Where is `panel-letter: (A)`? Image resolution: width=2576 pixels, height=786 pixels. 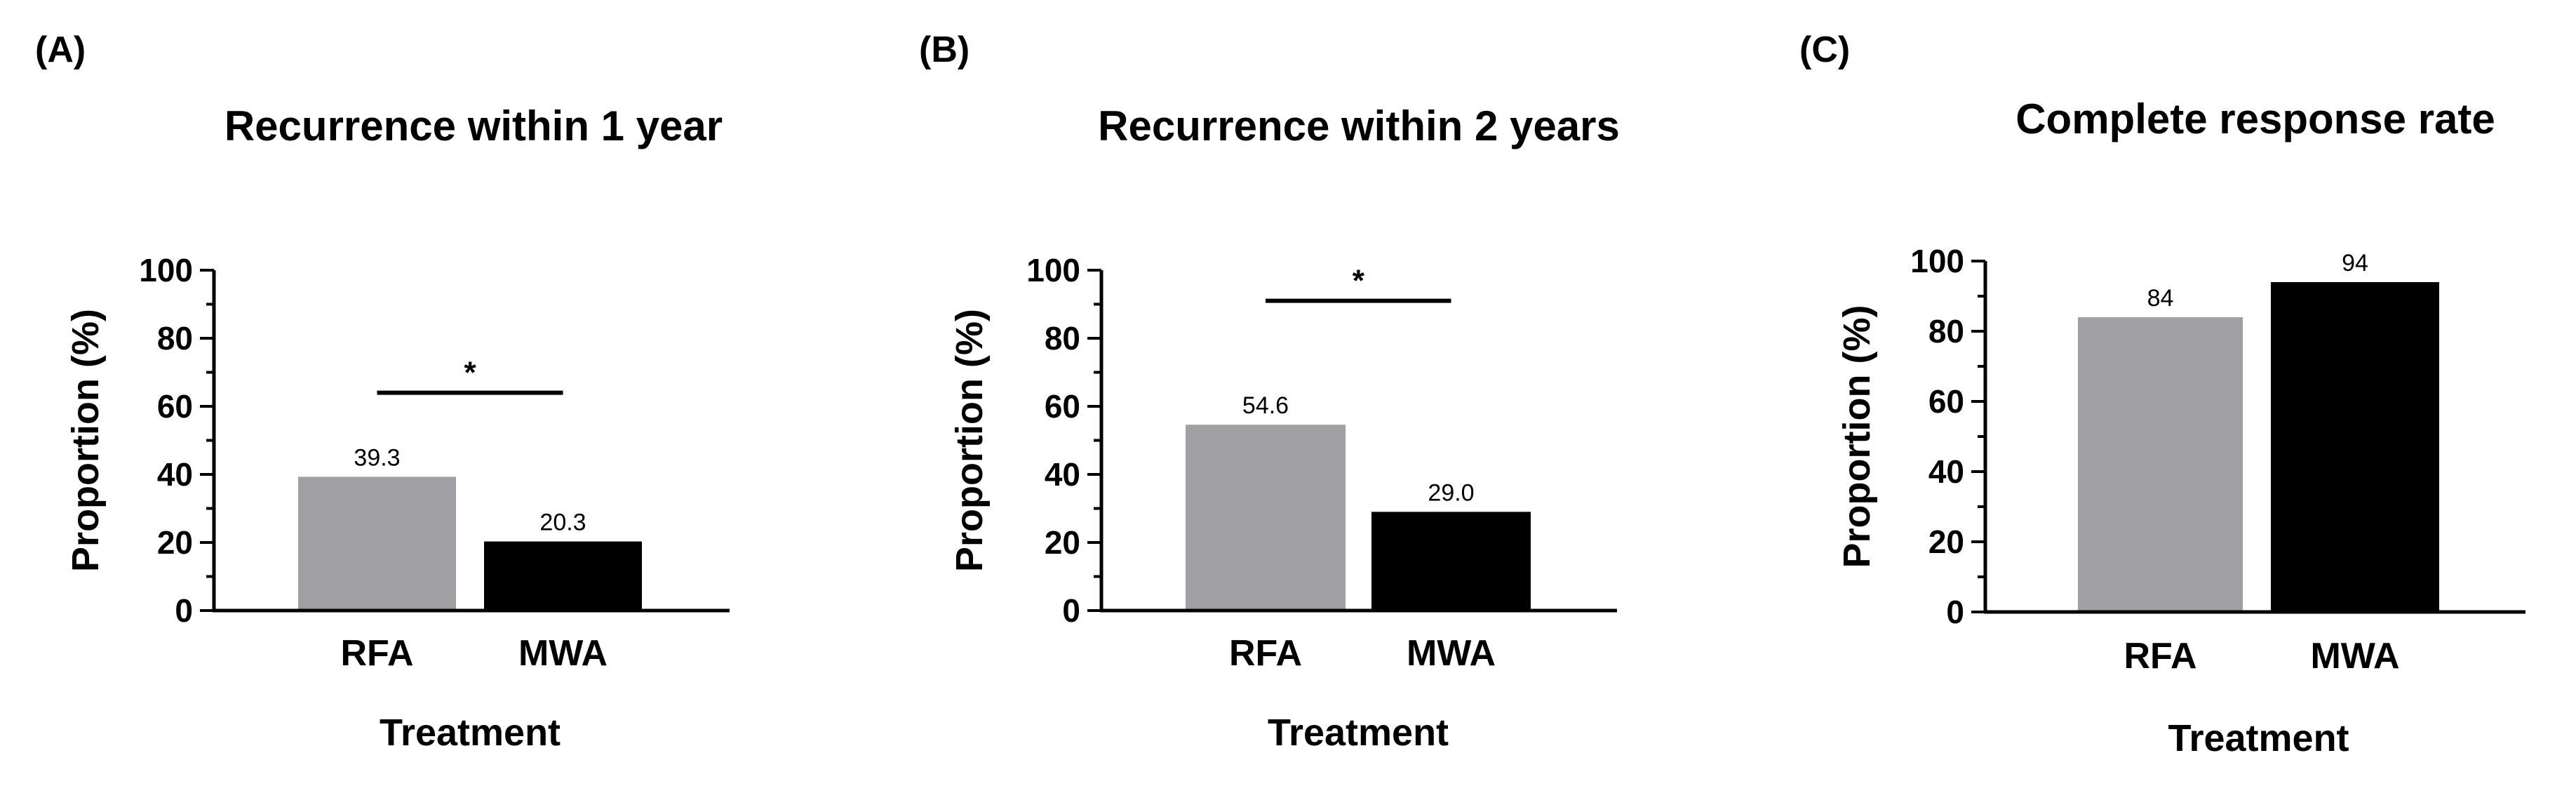 panel-letter: (A) is located at coordinates (60, 49).